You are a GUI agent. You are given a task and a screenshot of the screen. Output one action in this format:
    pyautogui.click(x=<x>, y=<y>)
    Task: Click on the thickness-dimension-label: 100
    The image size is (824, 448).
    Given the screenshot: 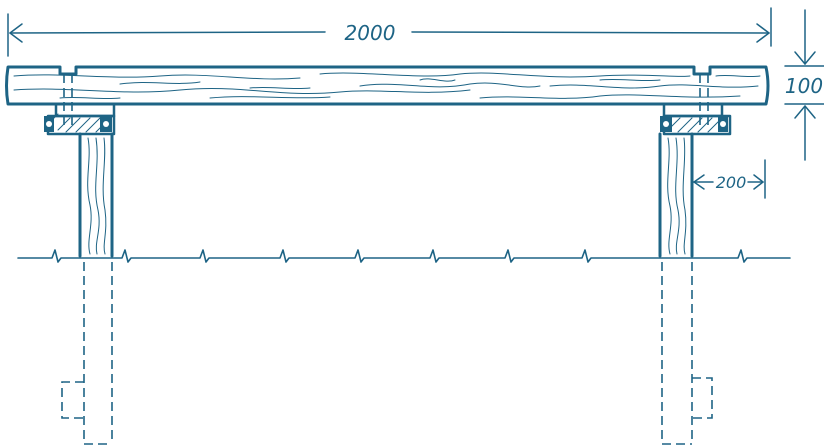 What is the action you would take?
    pyautogui.click(x=804, y=86)
    